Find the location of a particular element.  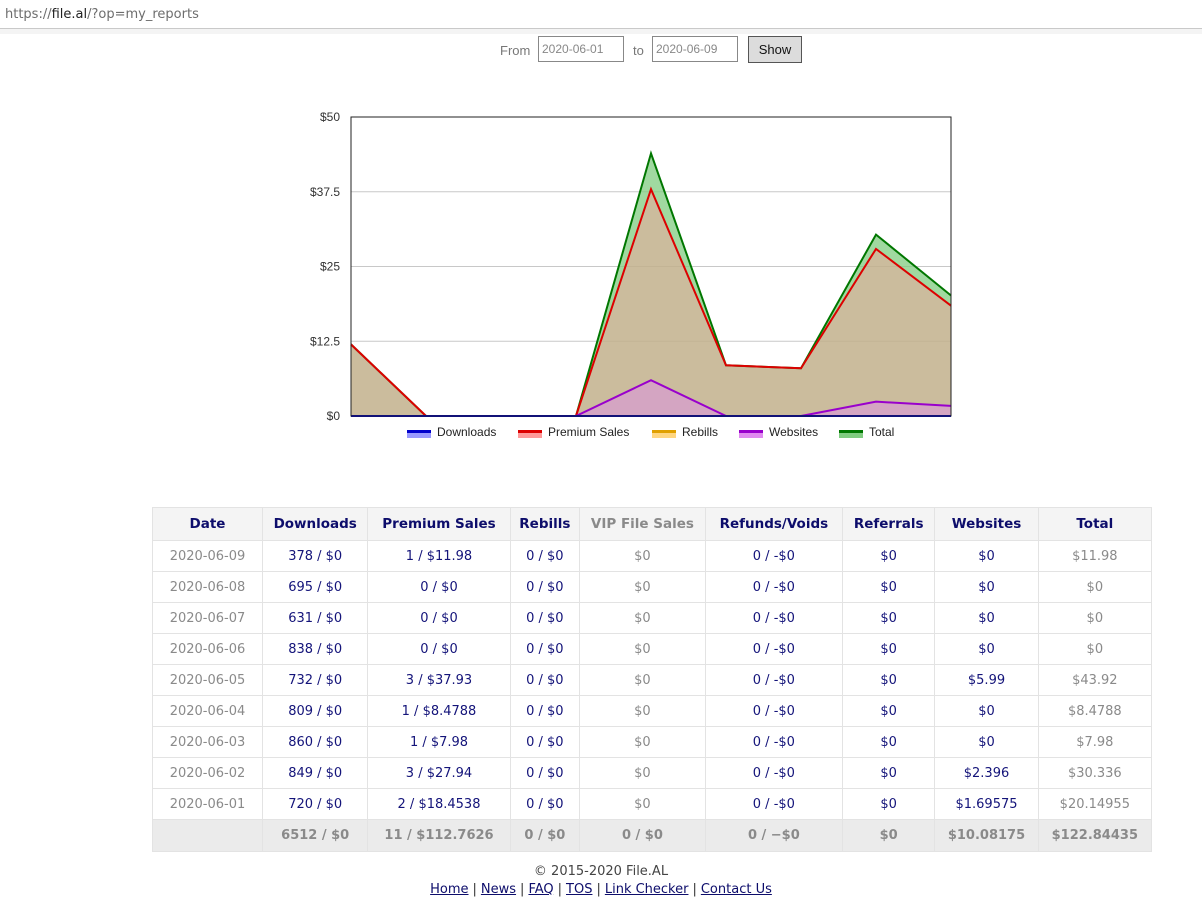

from-date-input: 2020-06-01 is located at coordinates (581, 49).